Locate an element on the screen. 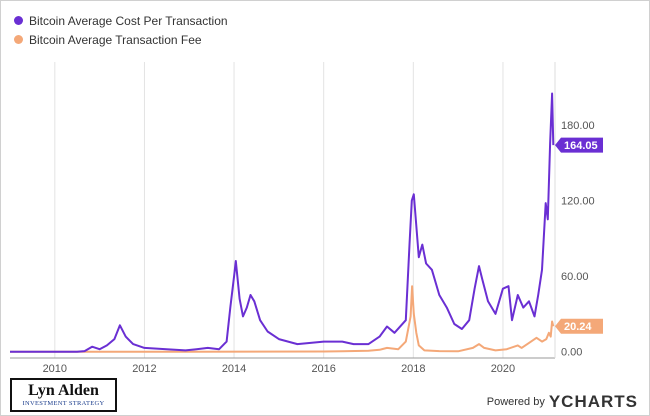 Image resolution: width=650 pixels, height=416 pixels. logo-subtitle: INVESTMENT STRATEGY is located at coordinates (63, 403).